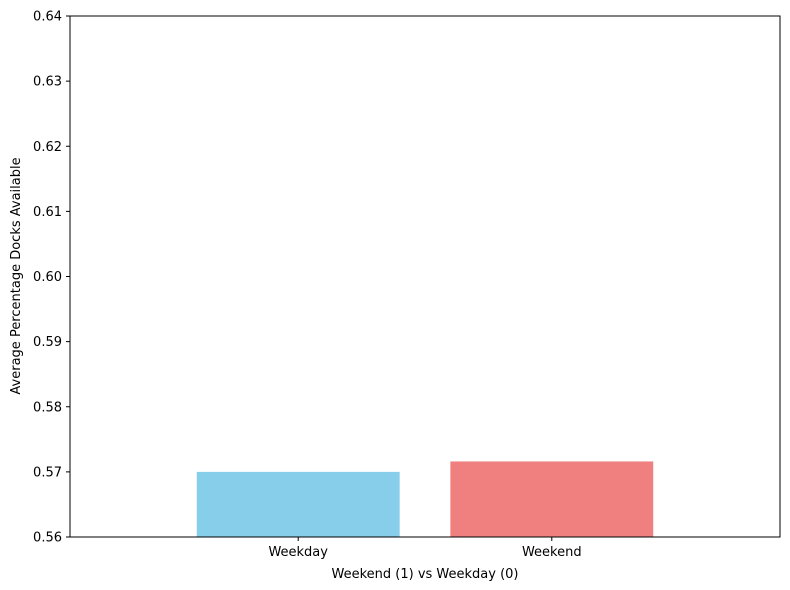 This screenshot has width=790, height=590. What do you see at coordinates (16, 275) in the screenshot?
I see `y-axis-label: Average Percentage Docks Available` at bounding box center [16, 275].